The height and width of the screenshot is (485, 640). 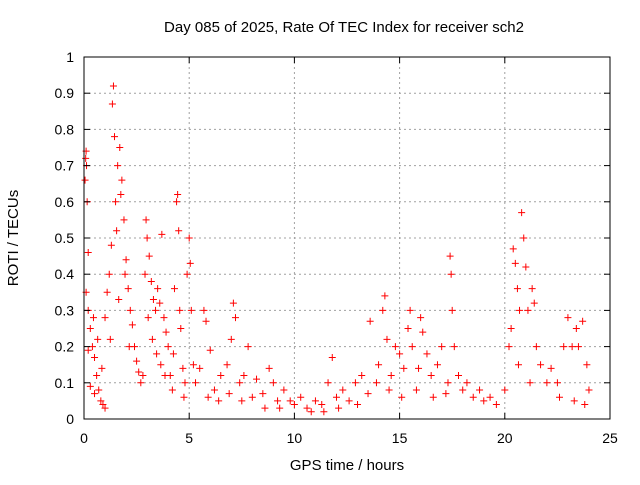 What do you see at coordinates (65, 166) in the screenshot?
I see `y-tick-label: 0.7` at bounding box center [65, 166].